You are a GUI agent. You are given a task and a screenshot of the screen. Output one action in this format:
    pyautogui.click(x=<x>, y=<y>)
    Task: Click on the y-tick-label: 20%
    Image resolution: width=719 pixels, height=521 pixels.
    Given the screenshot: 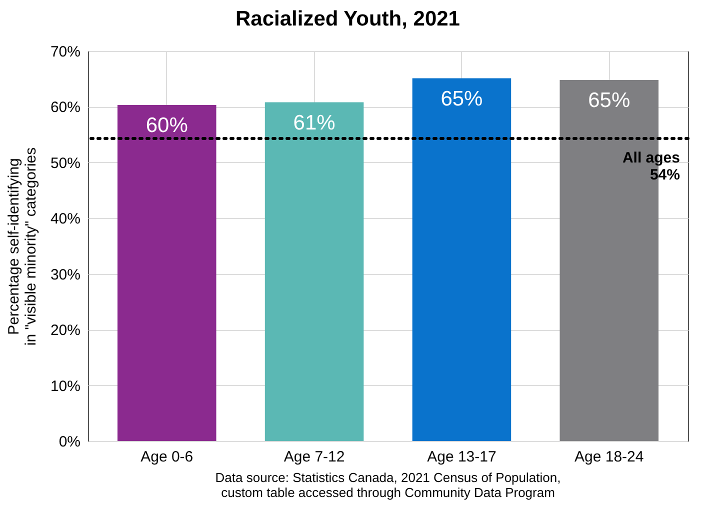 What is the action you would take?
    pyautogui.click(x=65, y=331)
    